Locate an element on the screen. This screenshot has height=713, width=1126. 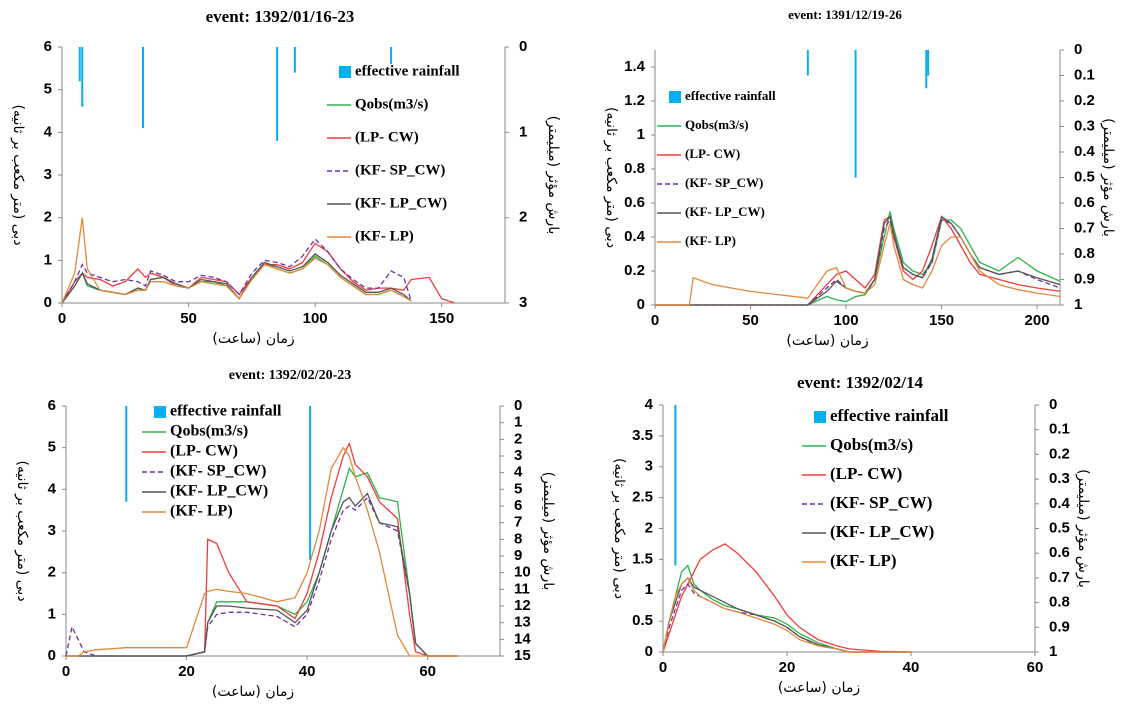
x-tick-label: 200 is located at coordinates (1037, 320).